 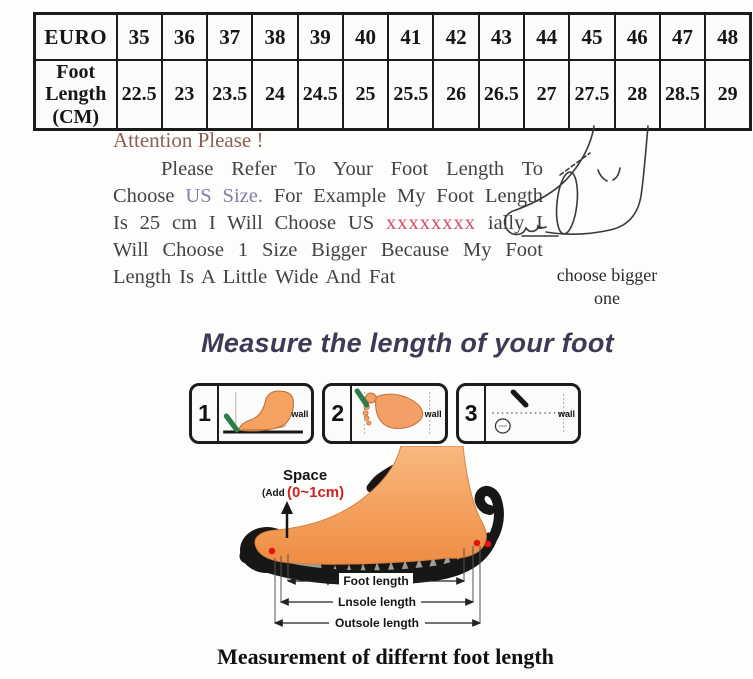 I want to click on measure-section-title: Measure the length of your foot, so click(x=407, y=343).